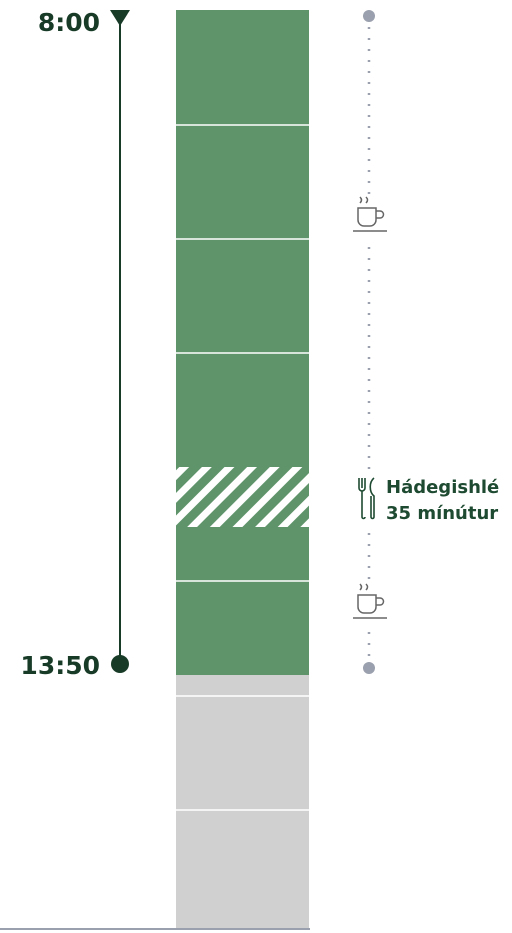 Image resolution: width=512 pixels, height=933 pixels. Describe the element at coordinates (442, 513) in the screenshot. I see `lunch-duration: 35 mínútur` at that location.